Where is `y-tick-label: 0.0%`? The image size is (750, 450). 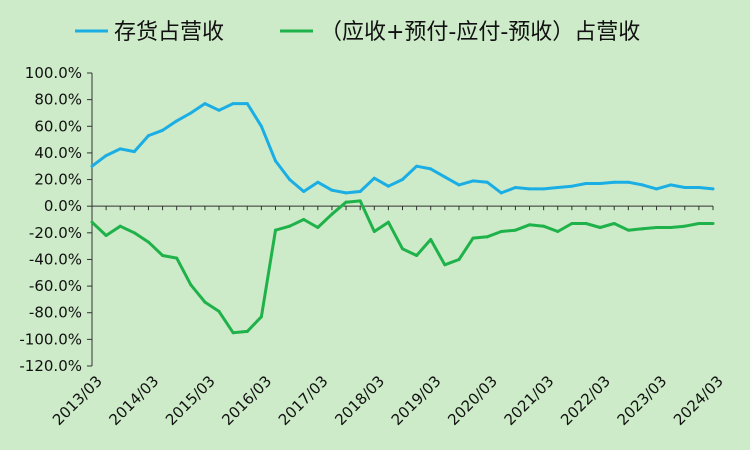 y-tick-label: 0.0% is located at coordinates (63, 206).